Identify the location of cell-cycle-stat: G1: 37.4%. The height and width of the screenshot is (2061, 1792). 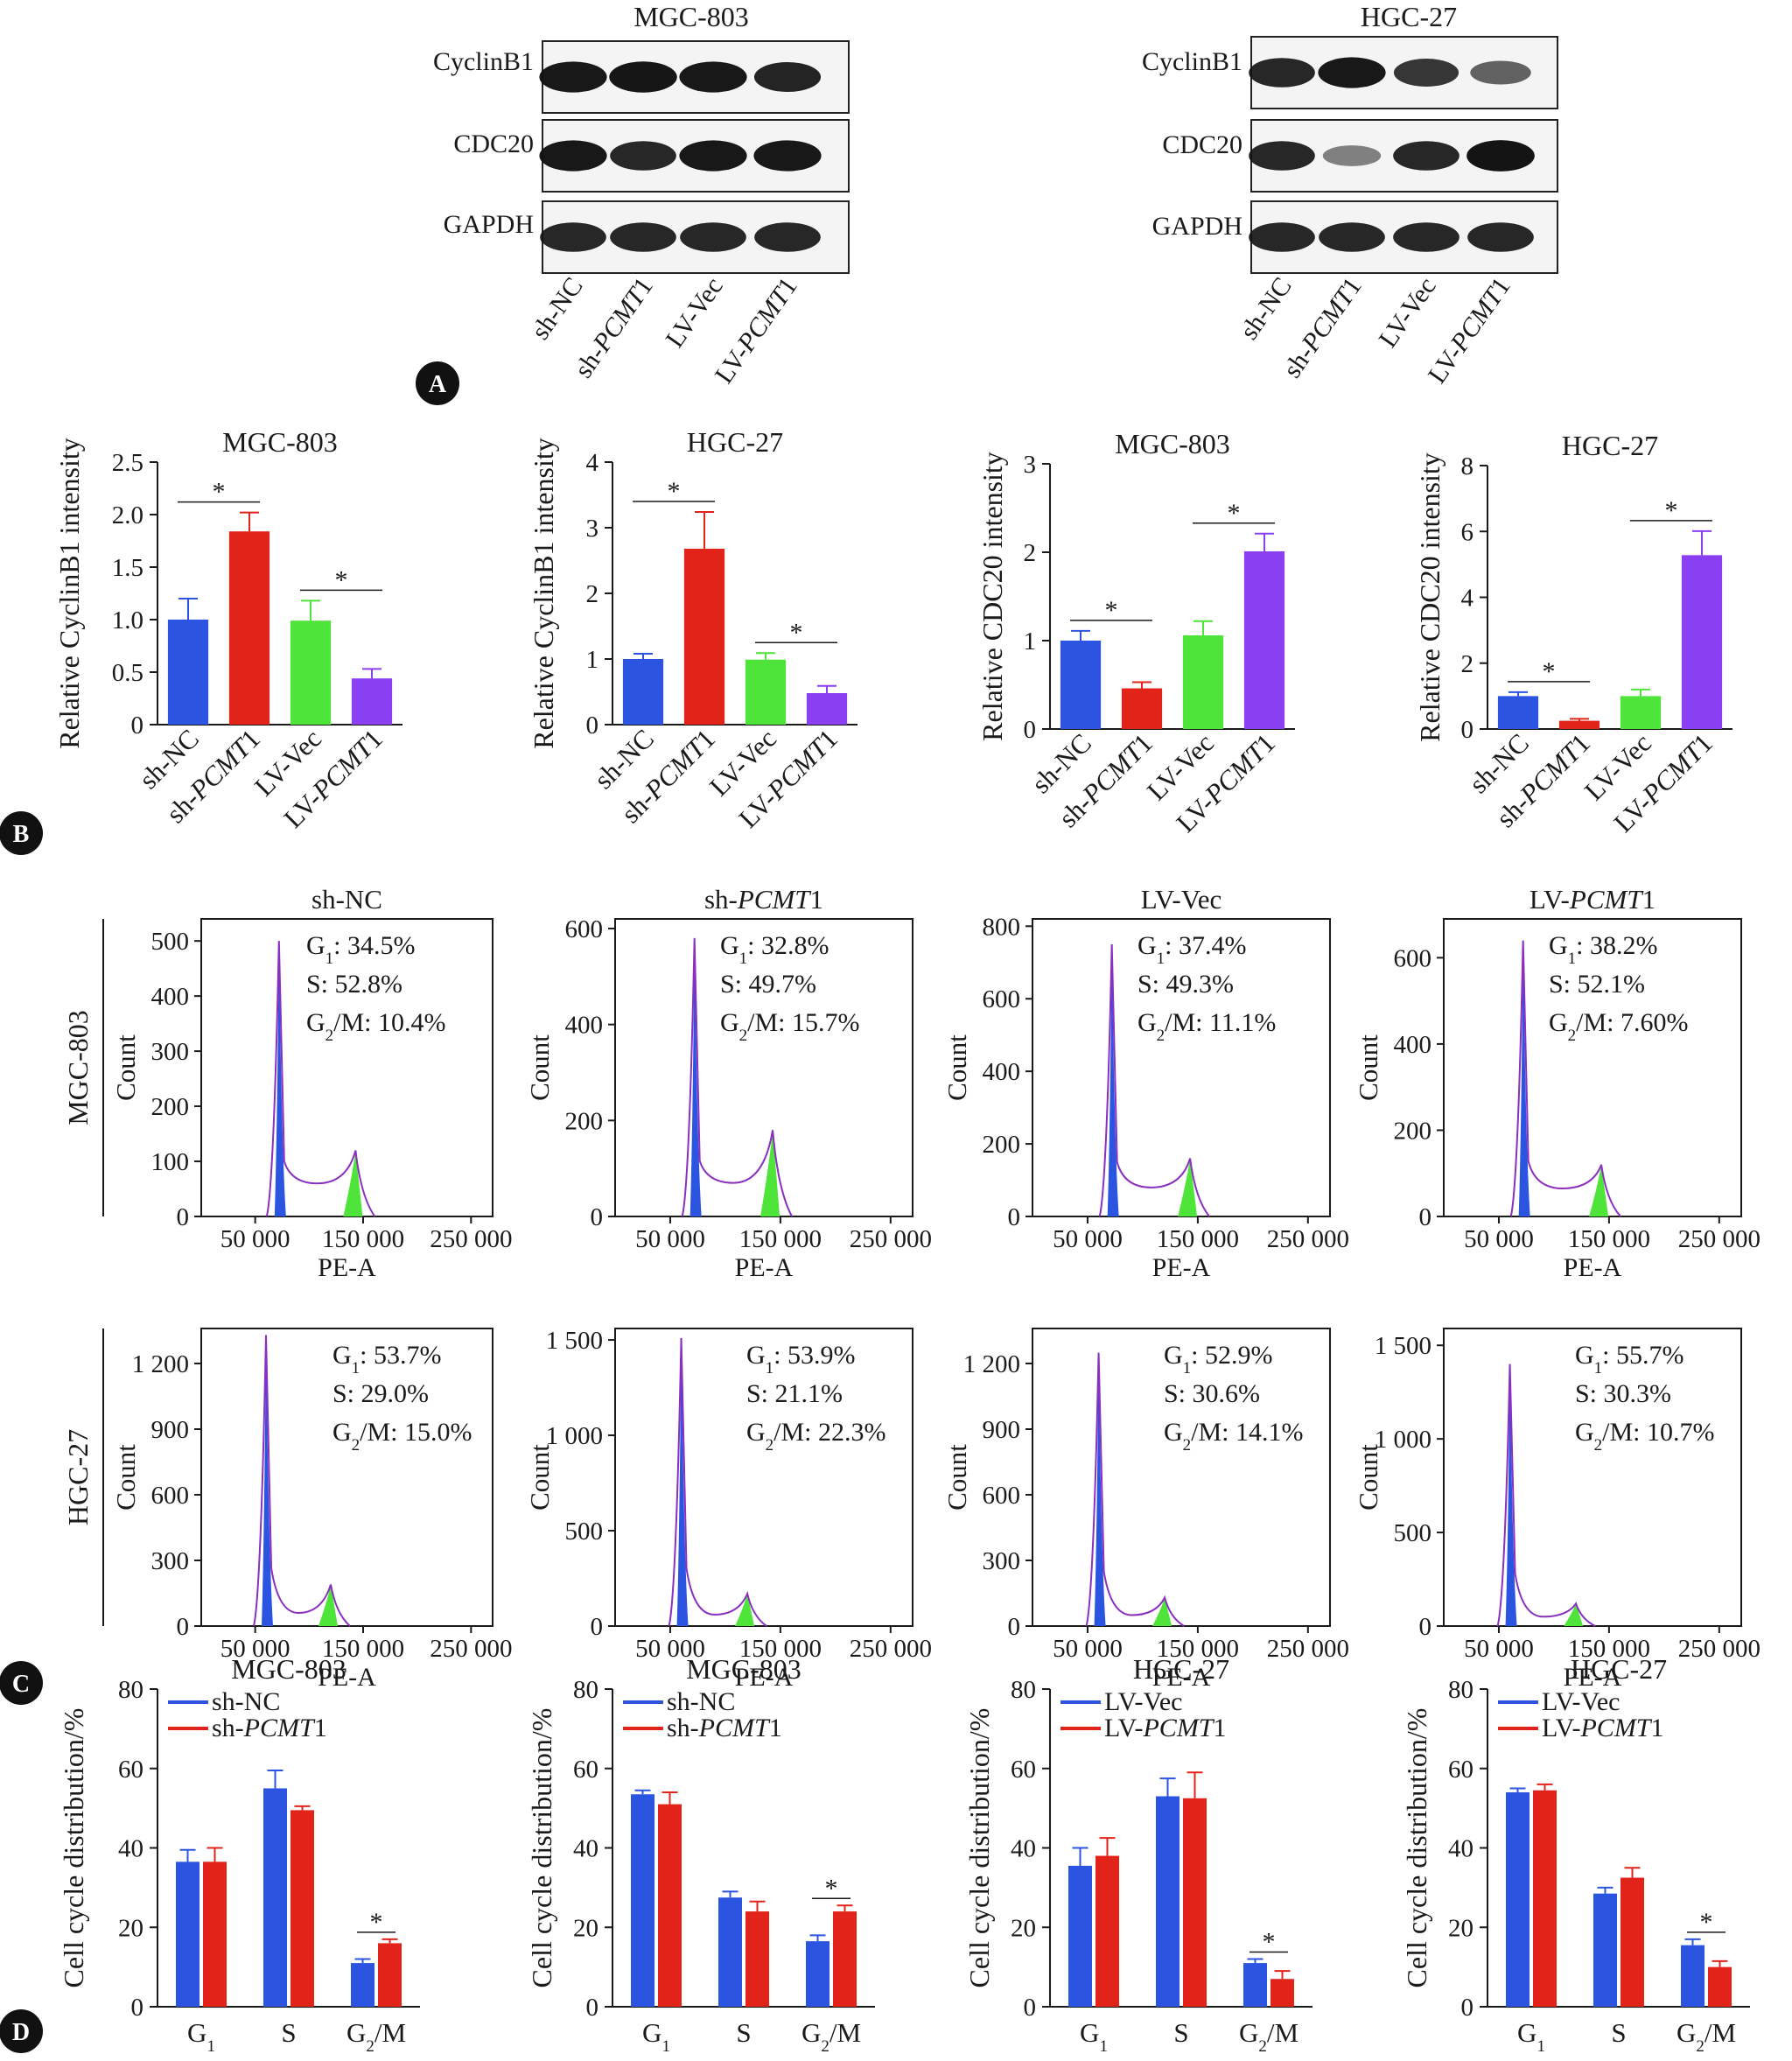
(1192, 949).